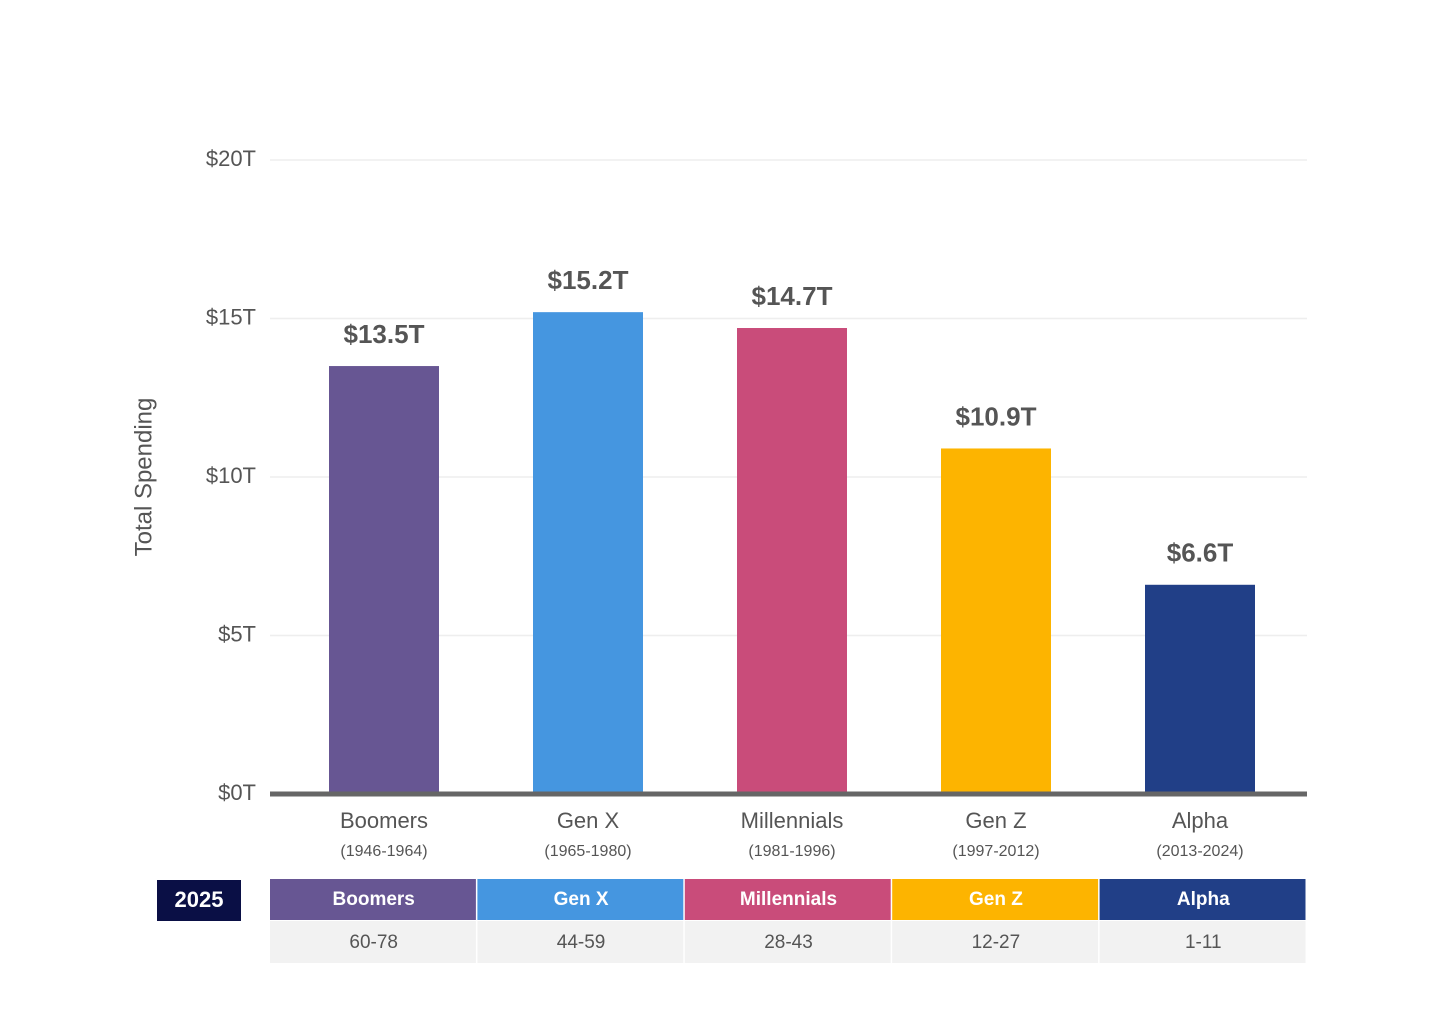 This screenshot has width=1438, height=1017. What do you see at coordinates (792, 296) in the screenshot?
I see `value-label: $14.7T` at bounding box center [792, 296].